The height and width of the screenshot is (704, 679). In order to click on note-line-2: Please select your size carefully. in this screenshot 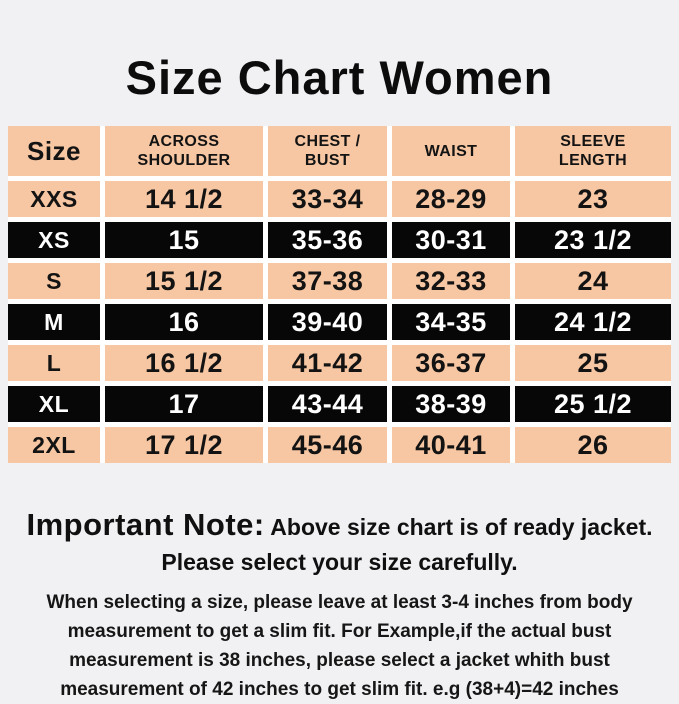, I will do `click(339, 562)`.